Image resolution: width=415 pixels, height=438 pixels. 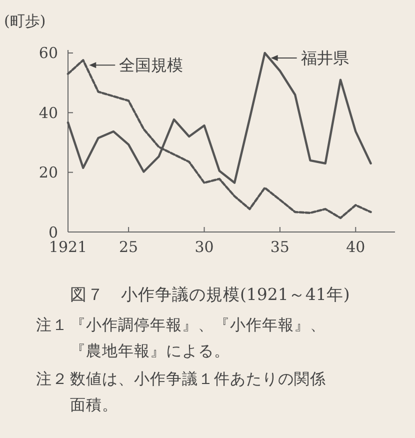 I want to click on text: 注１『小作調停年報』、『小作年報』、『農地年報』による。, so click(x=181, y=338).